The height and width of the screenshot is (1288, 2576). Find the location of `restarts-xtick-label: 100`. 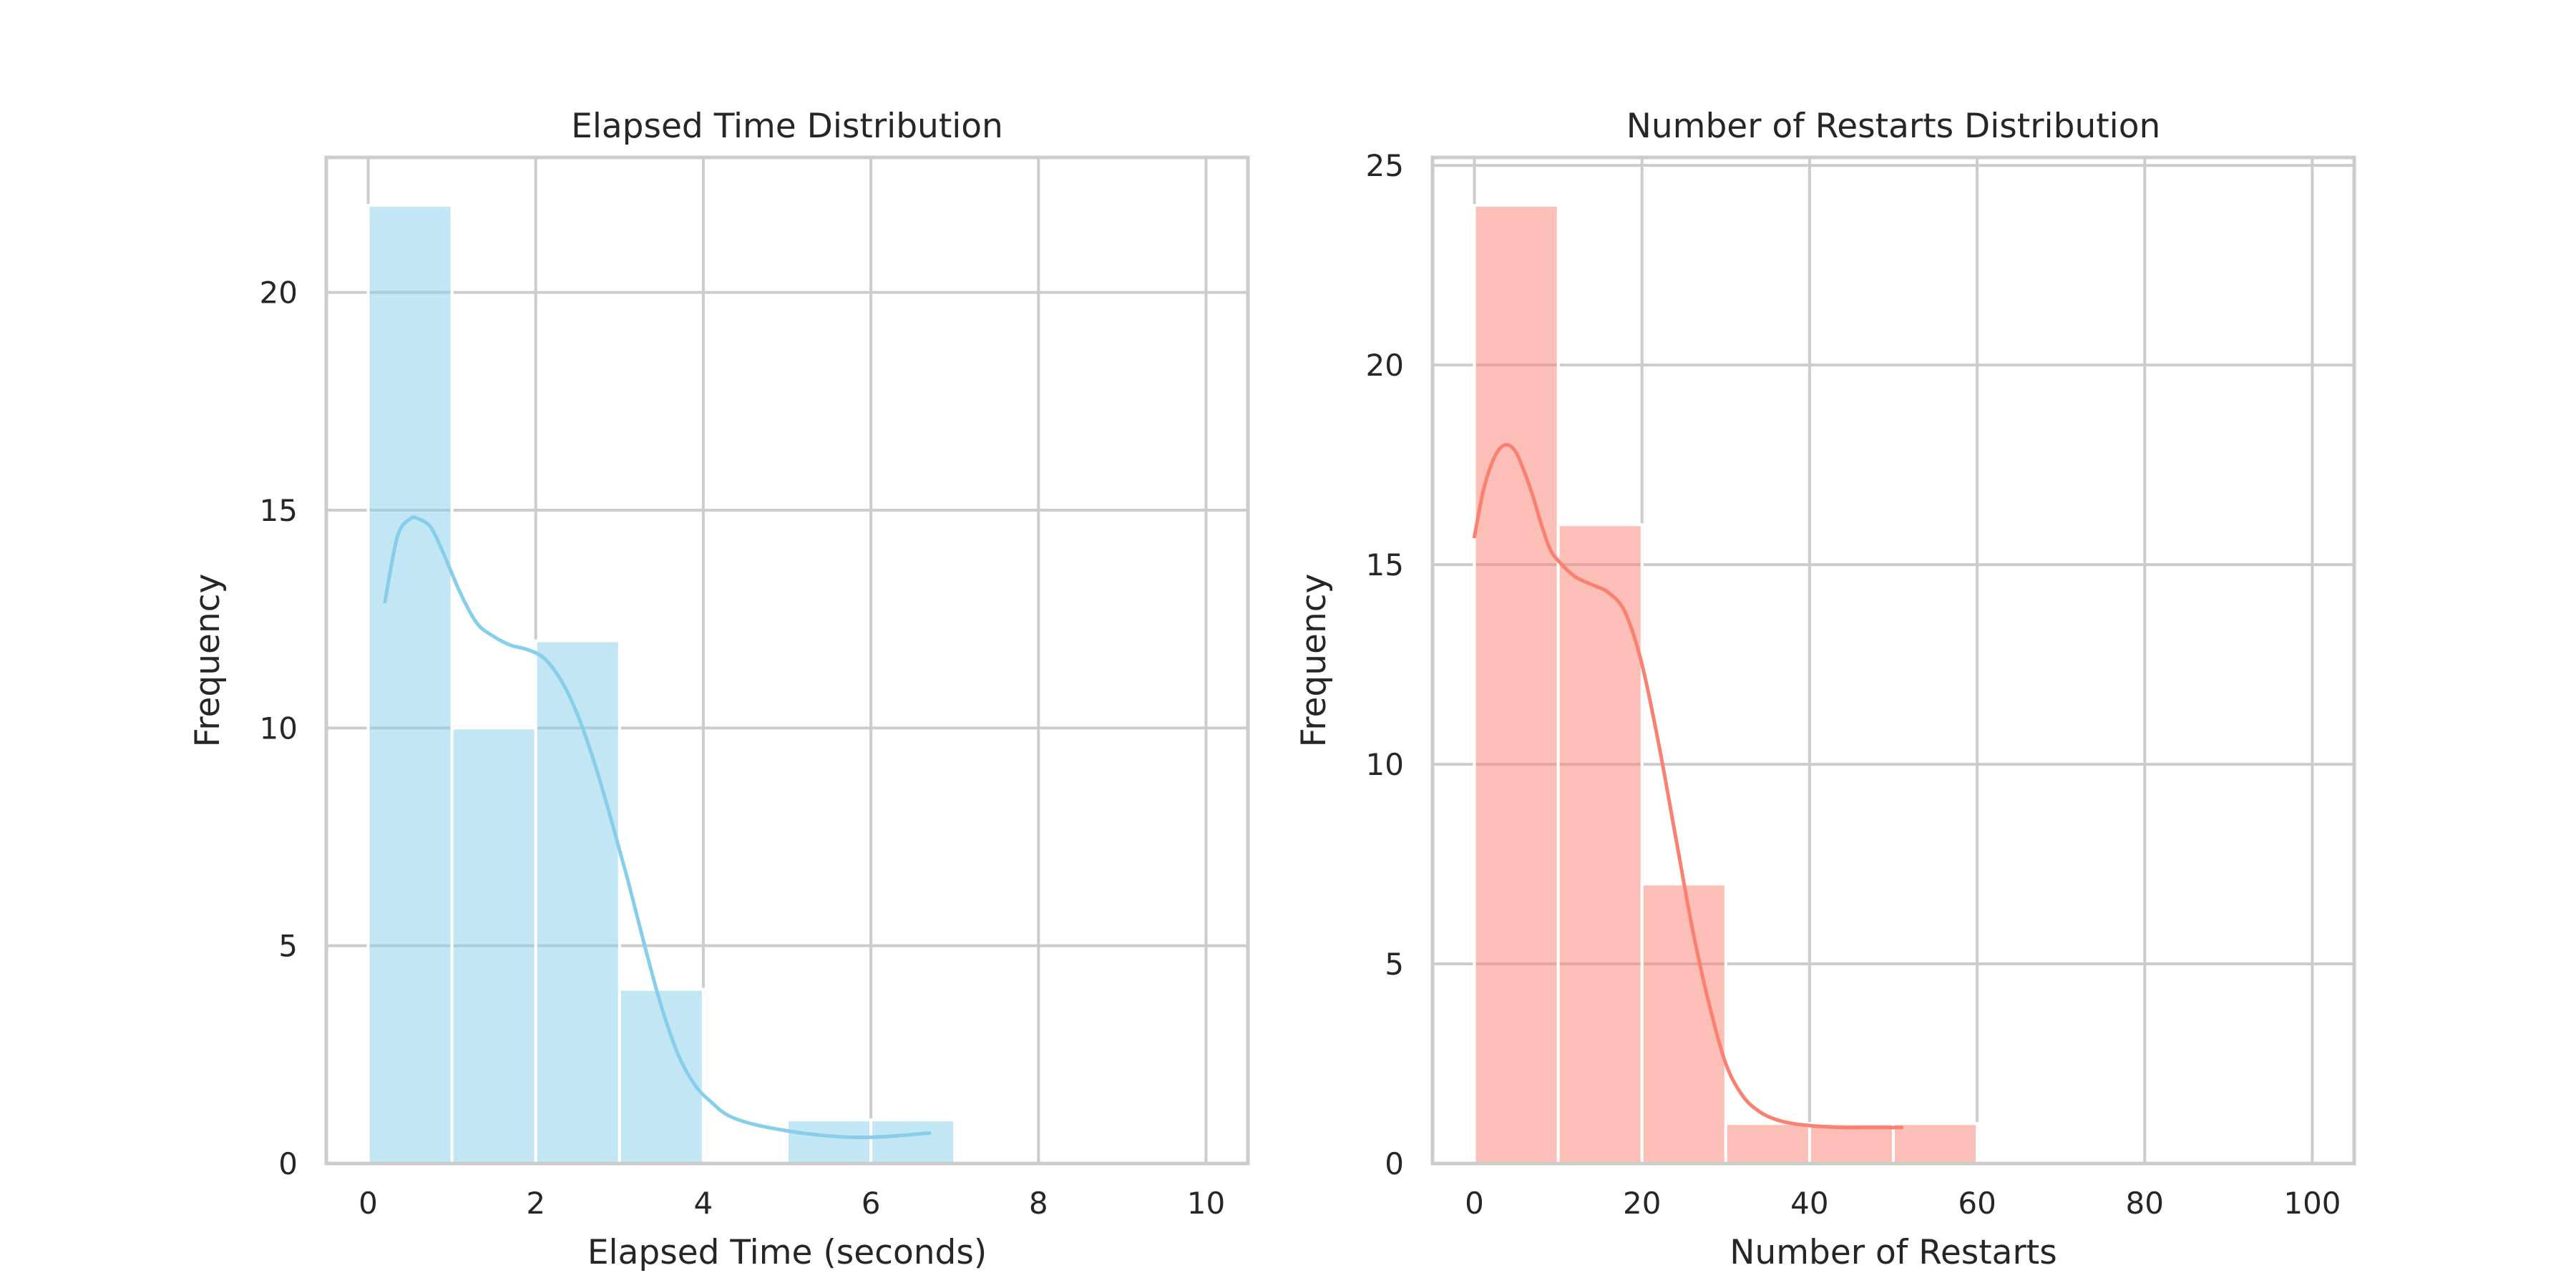

restarts-xtick-label: 100 is located at coordinates (2312, 1203).